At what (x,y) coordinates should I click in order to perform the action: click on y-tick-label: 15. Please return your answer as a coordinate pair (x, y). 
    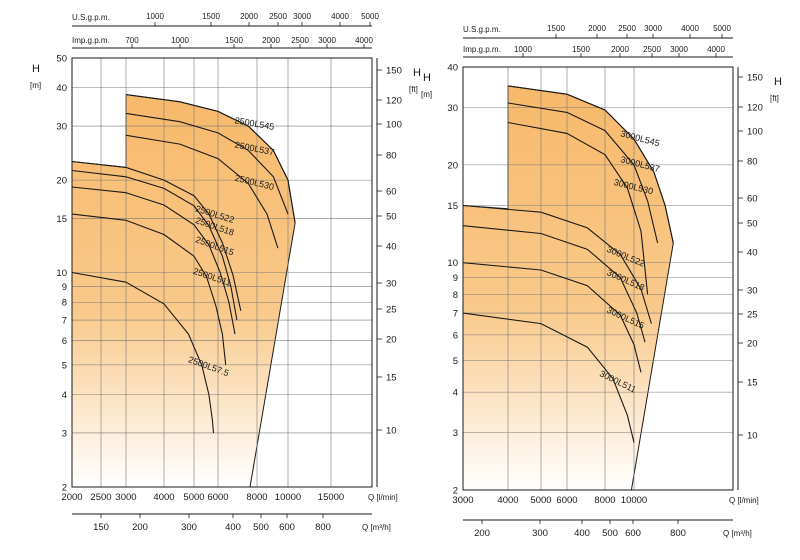
    Looking at the image, I should click on (61, 219).